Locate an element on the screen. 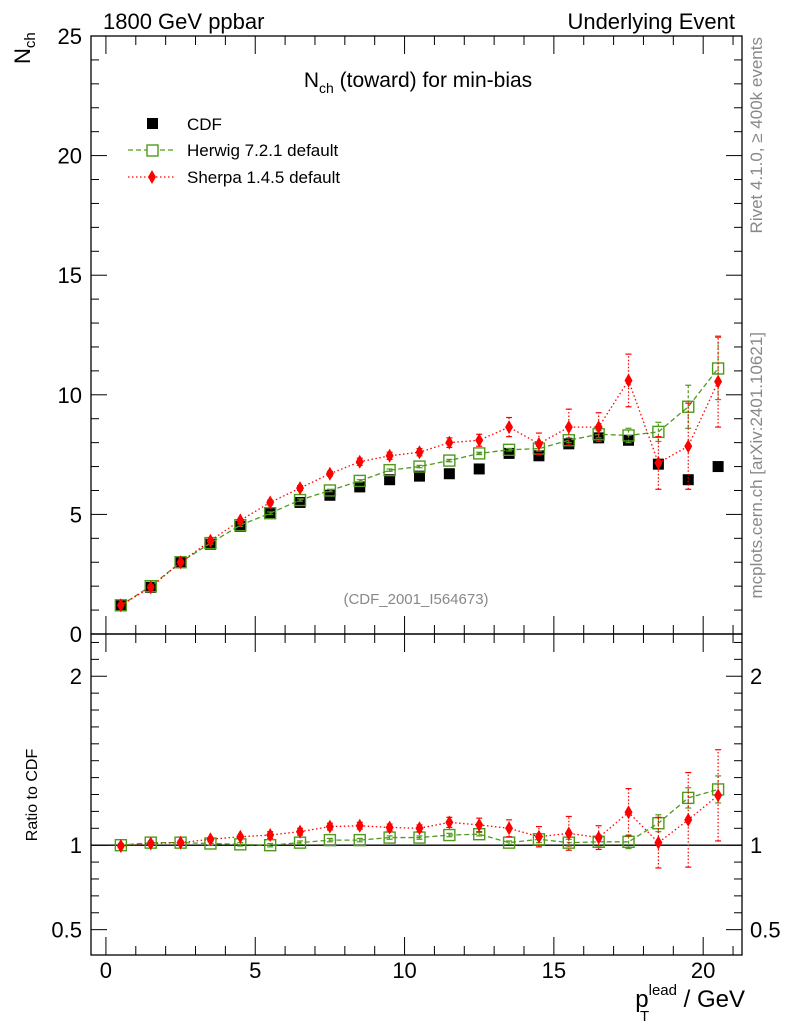  x-axis-label: plead / GeV is located at coordinates (690, 997).